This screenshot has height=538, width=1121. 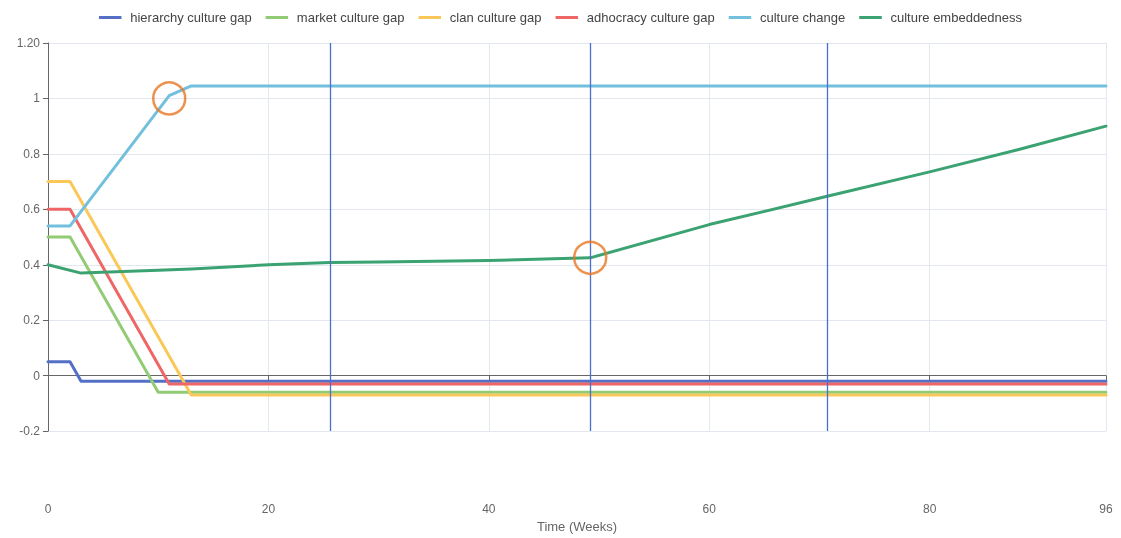 I want to click on x-tick-label: 20, so click(x=268, y=509).